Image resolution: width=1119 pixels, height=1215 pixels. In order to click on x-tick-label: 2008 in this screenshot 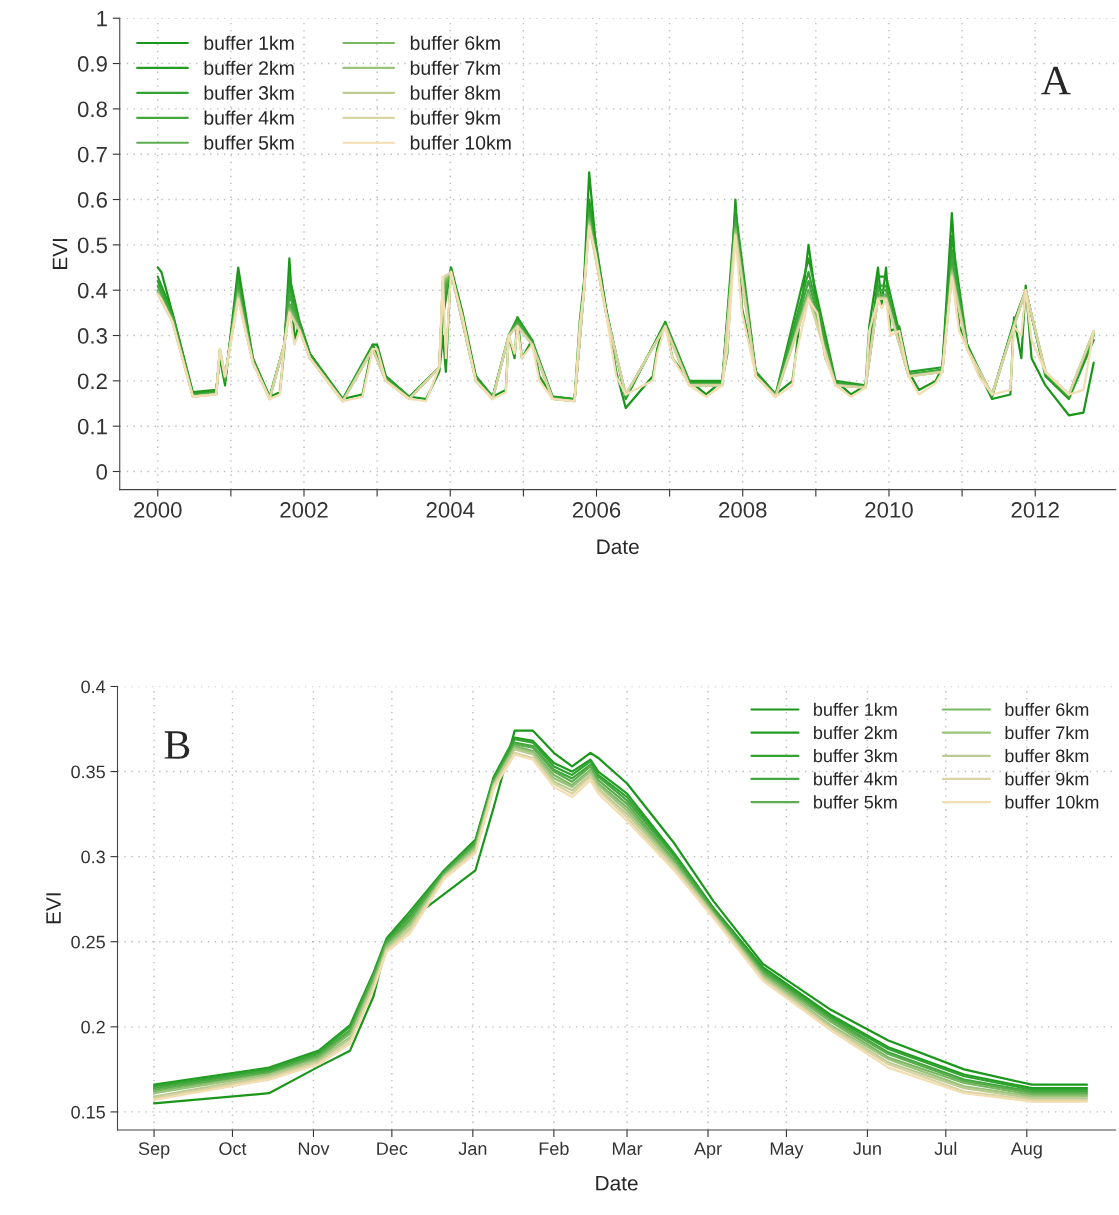, I will do `click(743, 510)`.